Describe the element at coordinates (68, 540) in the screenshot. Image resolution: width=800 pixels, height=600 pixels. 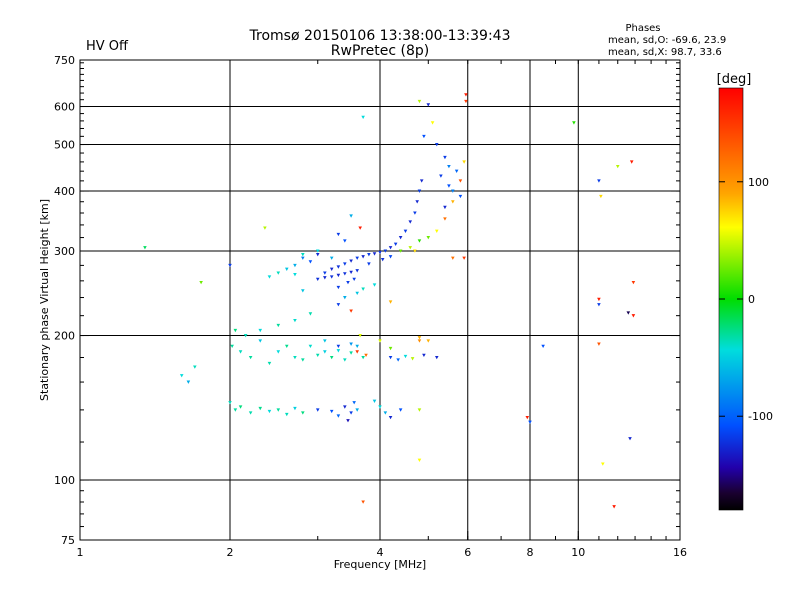
I see `y-tick-label: 75` at that location.